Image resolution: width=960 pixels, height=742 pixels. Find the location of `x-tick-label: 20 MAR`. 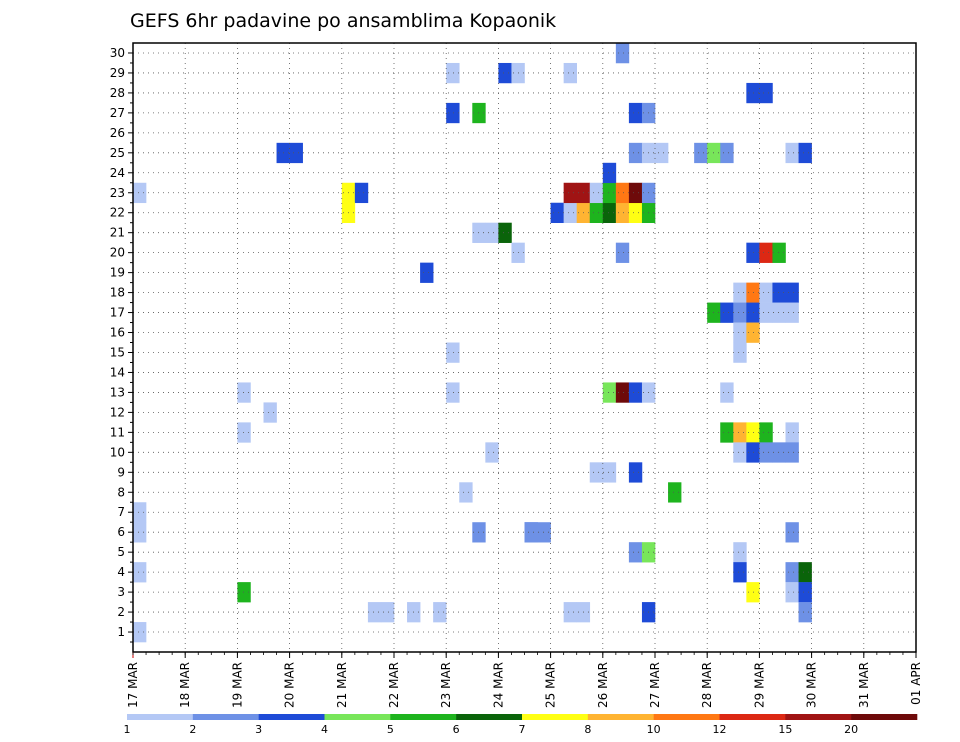

x-tick-label: 20 MAR is located at coordinates (290, 685).